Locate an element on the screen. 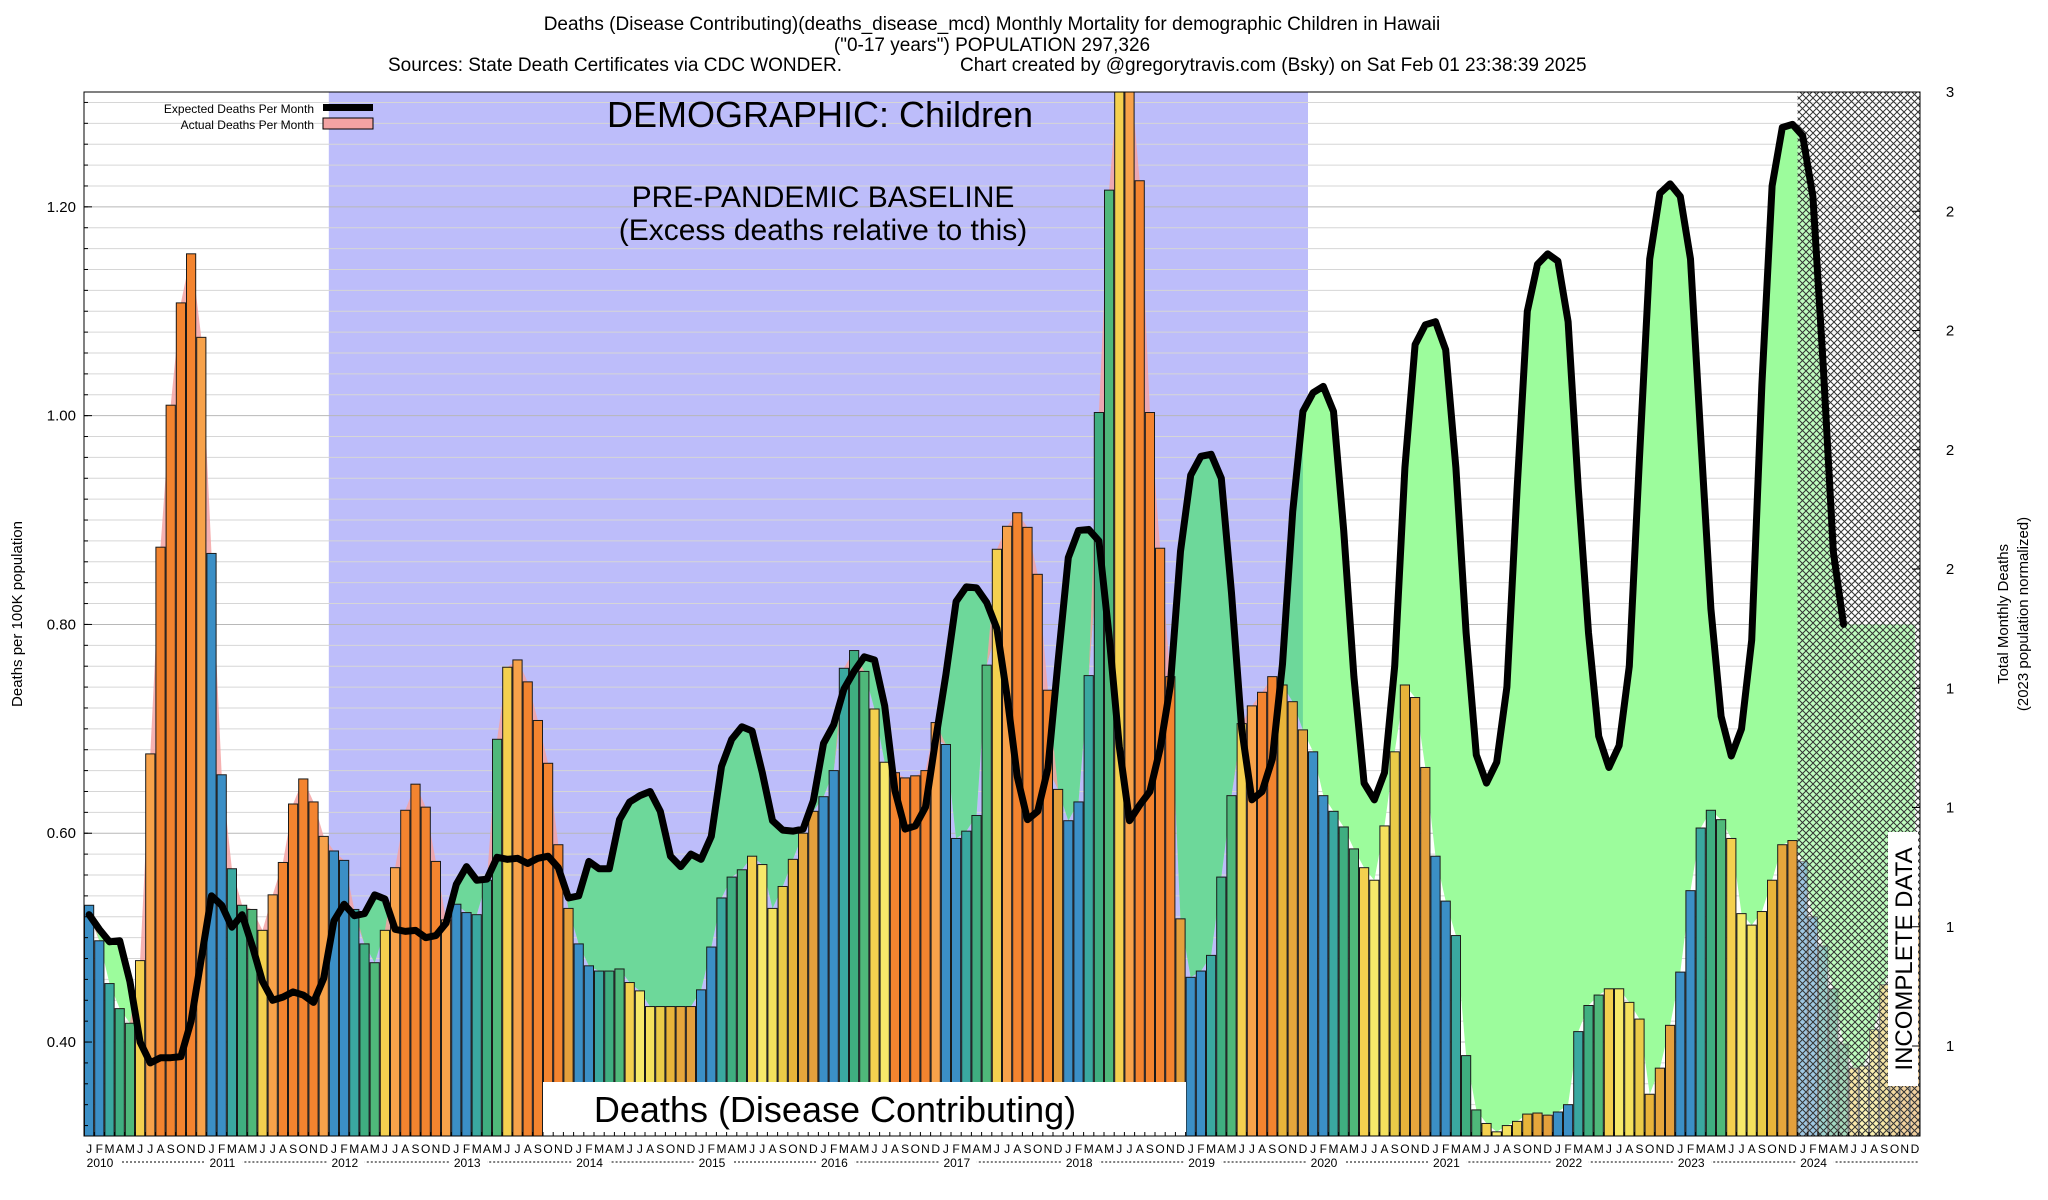 The width and height of the screenshot is (2048, 1200). y2-axis-sublabel: (2023 population normalized) is located at coordinates (2023, 614).